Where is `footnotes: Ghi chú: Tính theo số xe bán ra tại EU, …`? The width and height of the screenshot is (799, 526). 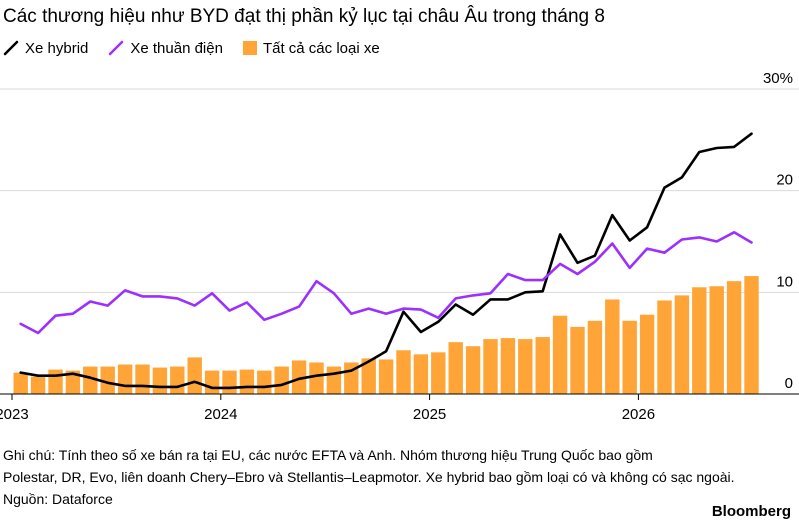 footnotes: Ghi chú: Tính theo số xe bán ra tại EU, … is located at coordinates (400, 477).